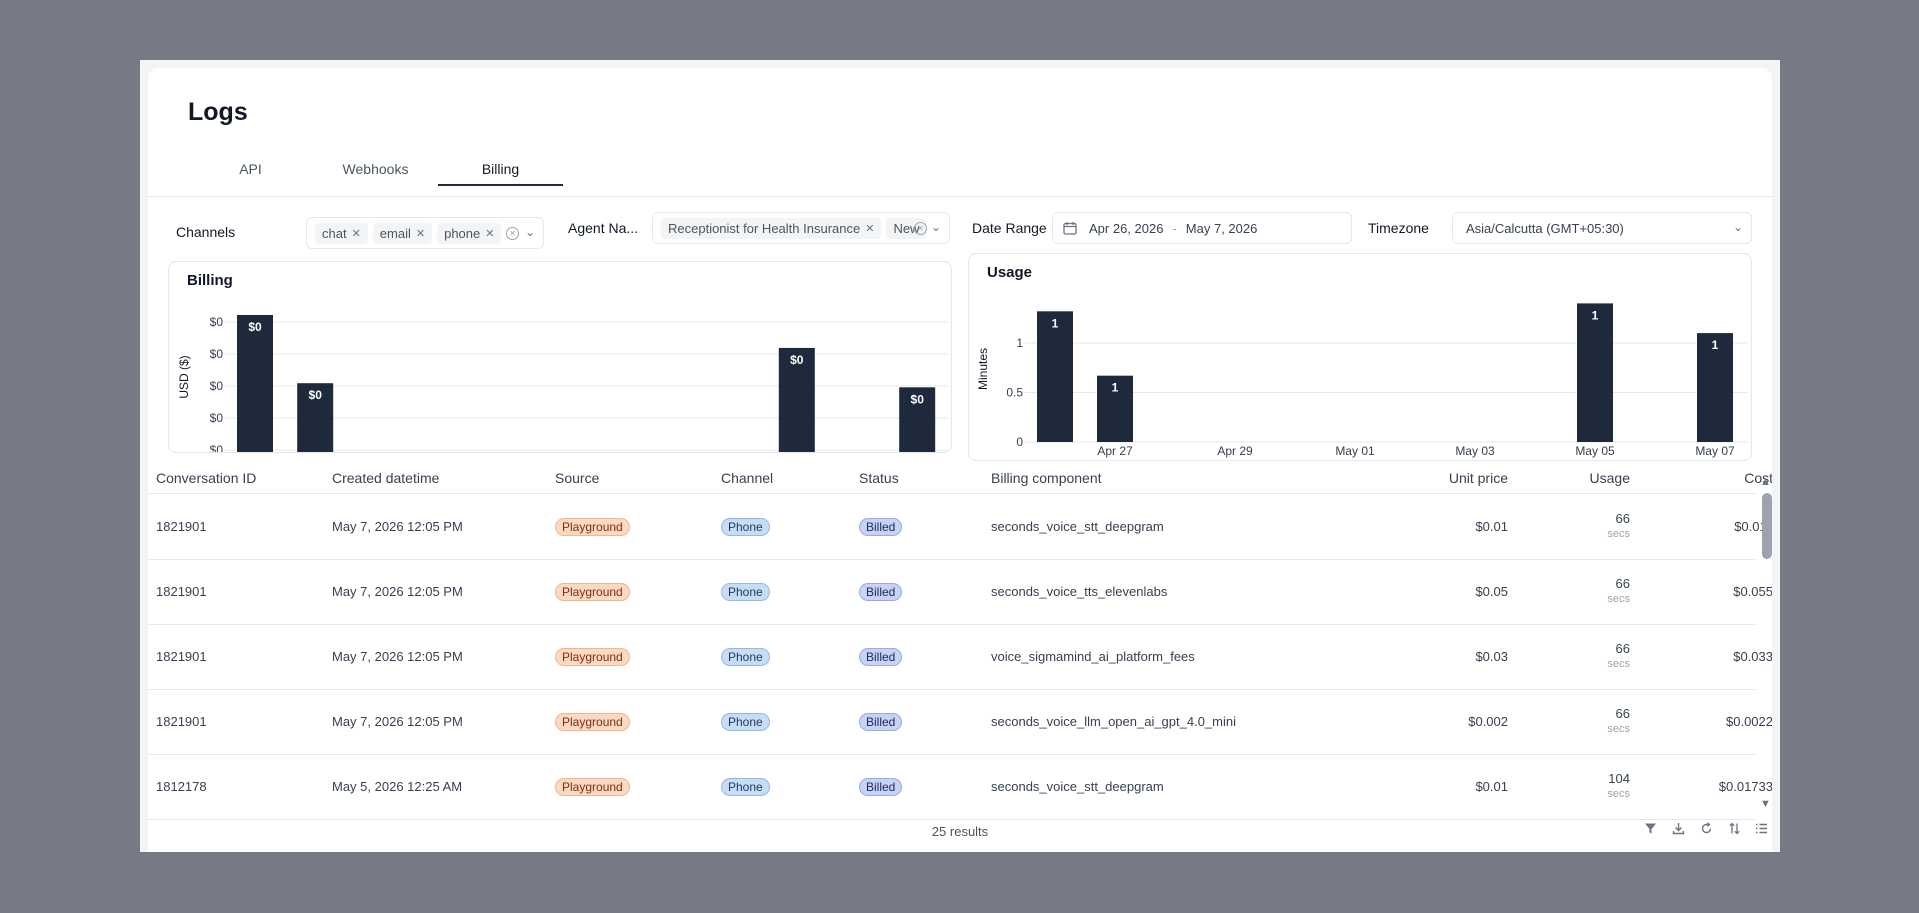 The width and height of the screenshot is (1919, 913). Describe the element at coordinates (1758, 478) in the screenshot. I see `col-cost: Cost` at that location.